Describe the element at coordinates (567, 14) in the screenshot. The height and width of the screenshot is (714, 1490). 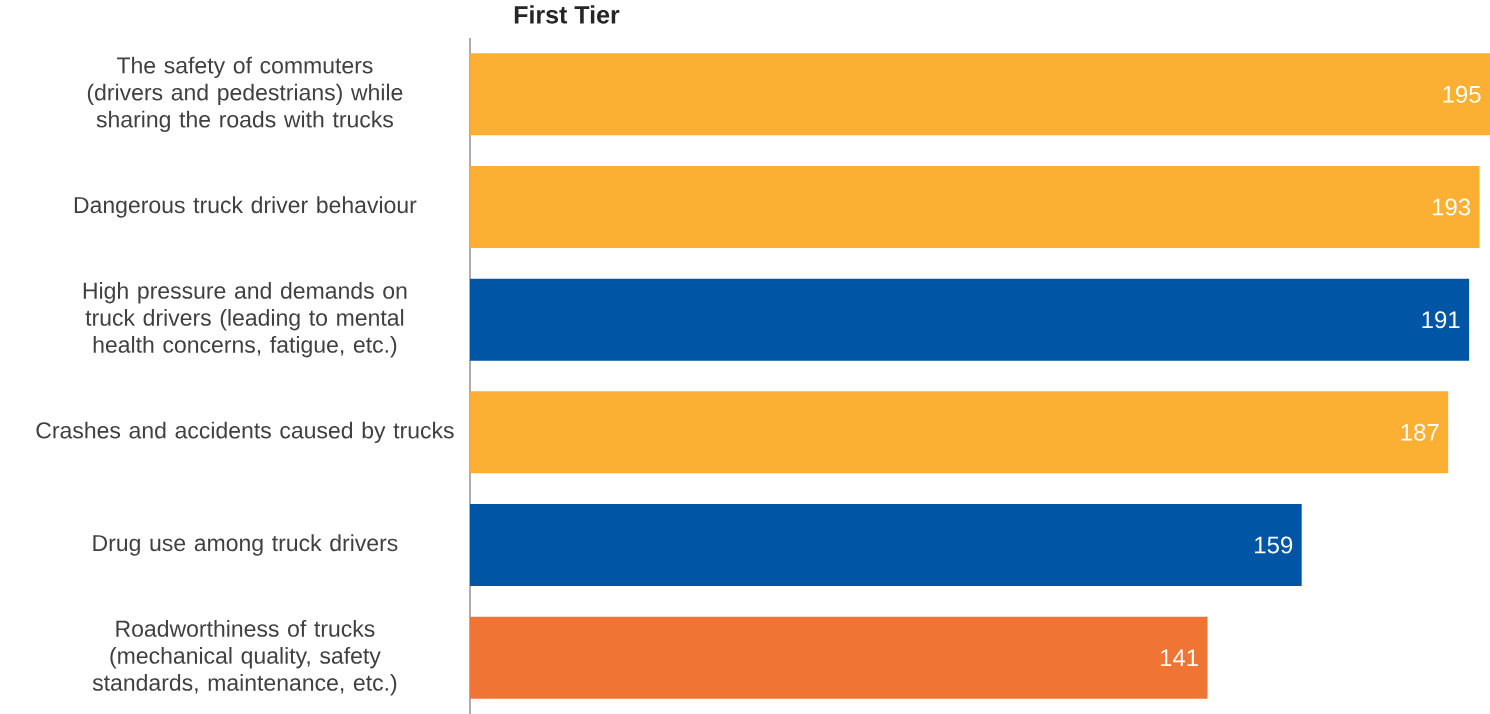
I see `chart-title: First Tier` at that location.